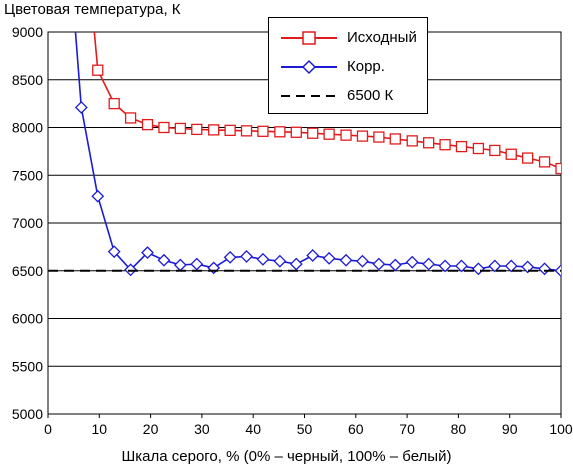 The height and width of the screenshot is (467, 573). I want to click on chart-title: Цветовая температура, К, so click(92, 9).